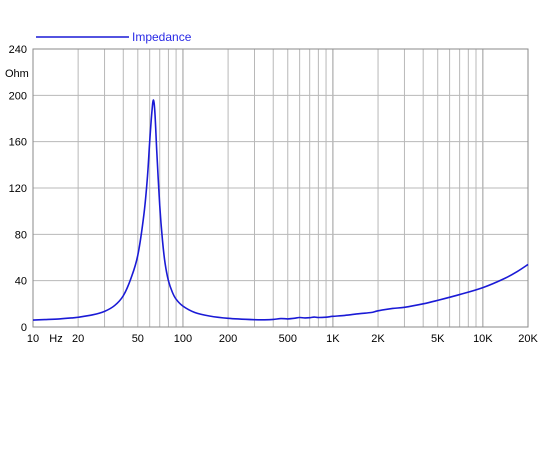 The height and width of the screenshot is (450, 550). Describe the element at coordinates (33, 339) in the screenshot. I see `x-tick-label: 10` at that location.